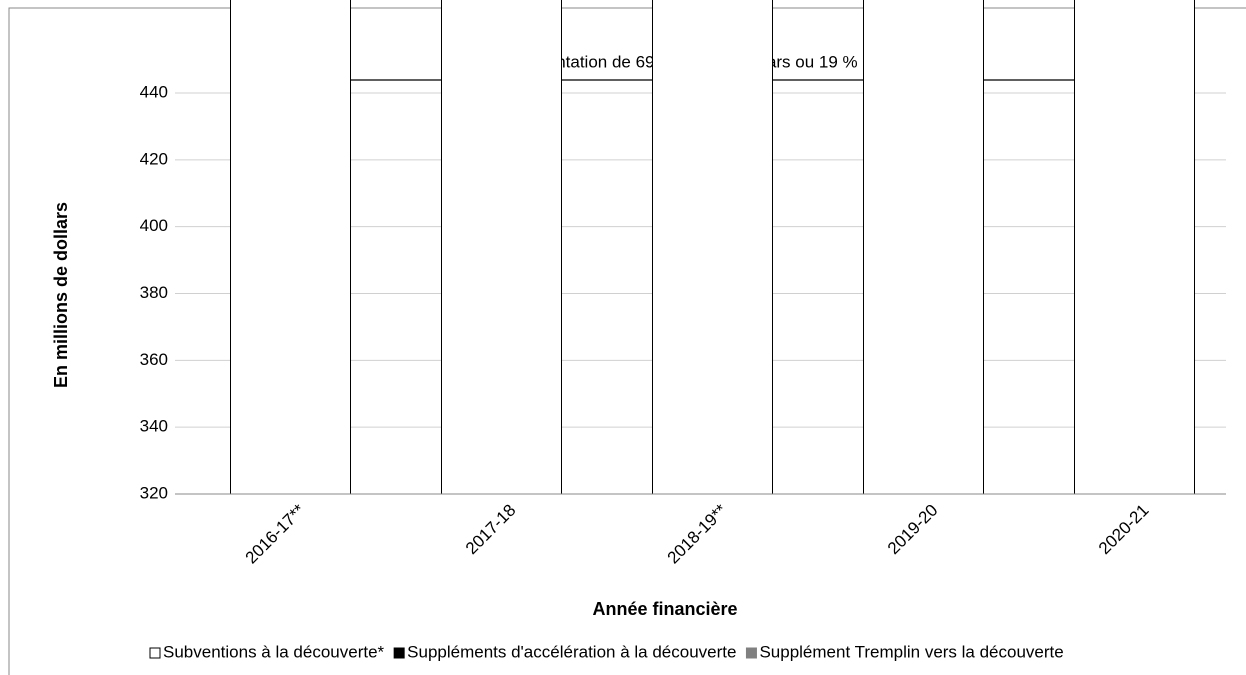  What do you see at coordinates (154, 225) in the screenshot?
I see `y-tick-label: 400` at bounding box center [154, 225].